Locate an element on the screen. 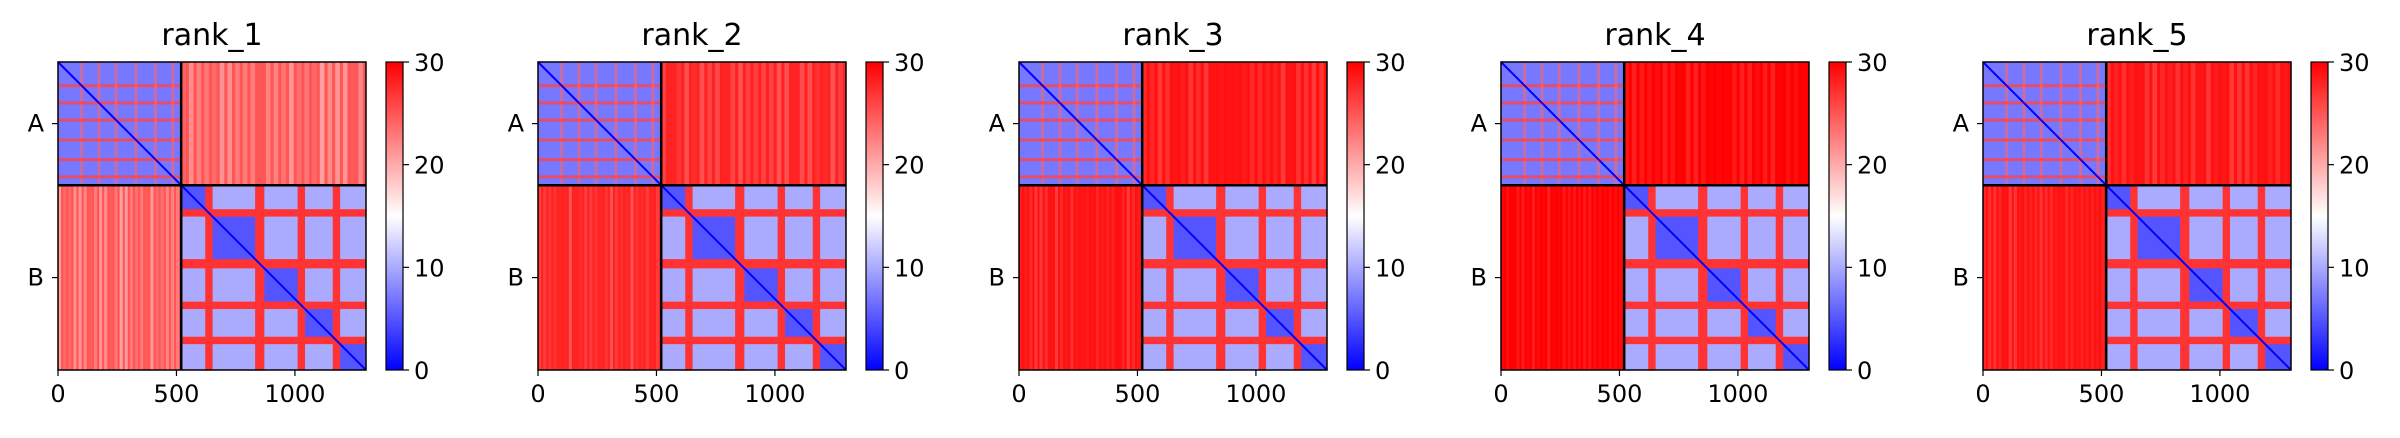  axes-frame is located at coordinates (1173, 216).